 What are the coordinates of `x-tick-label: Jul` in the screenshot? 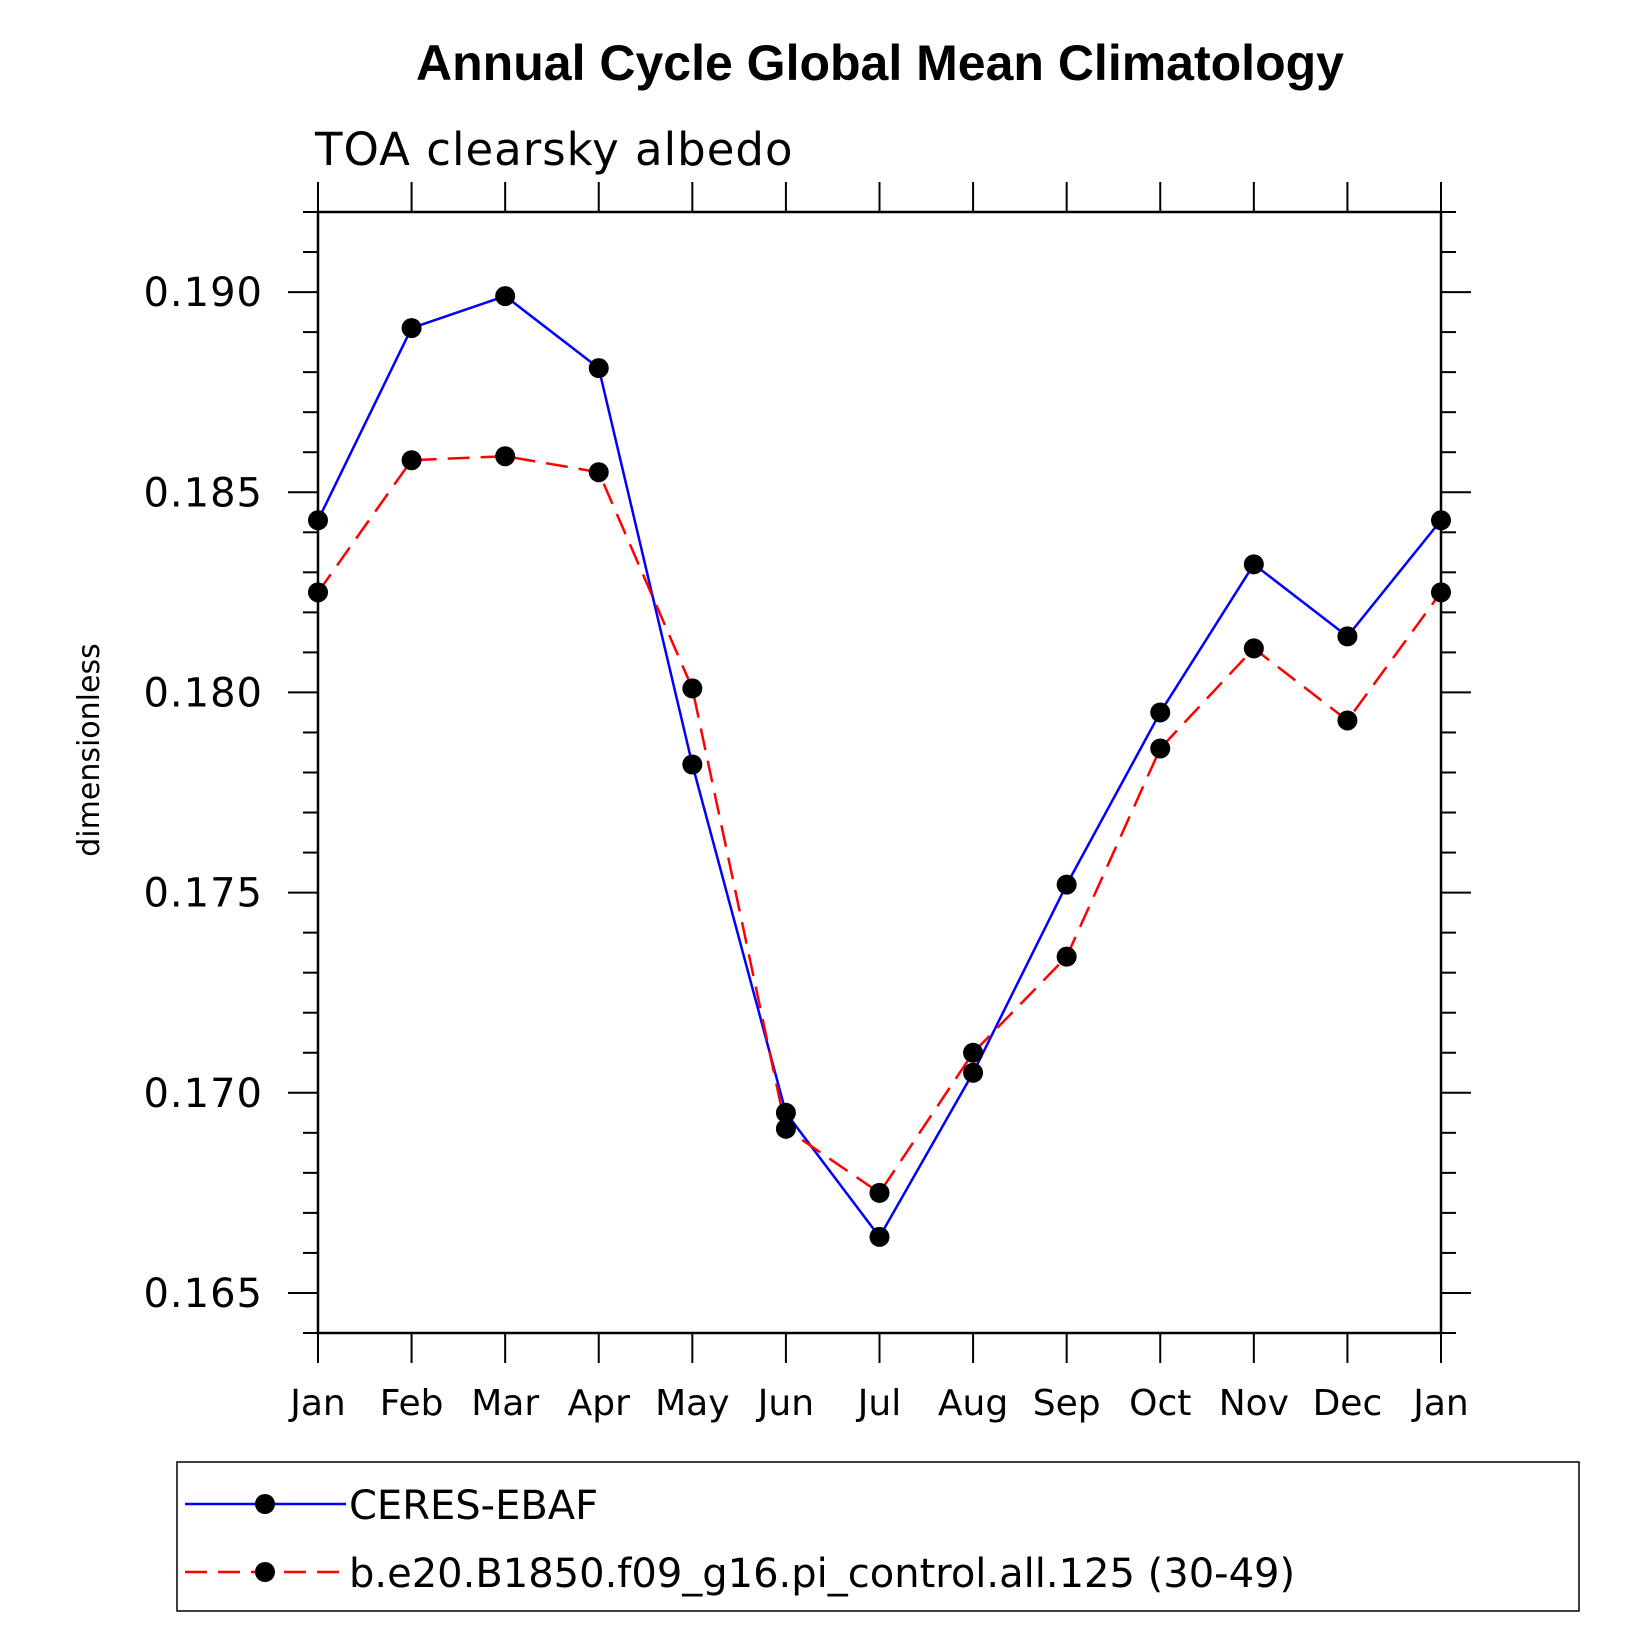 It's located at (878, 1403).